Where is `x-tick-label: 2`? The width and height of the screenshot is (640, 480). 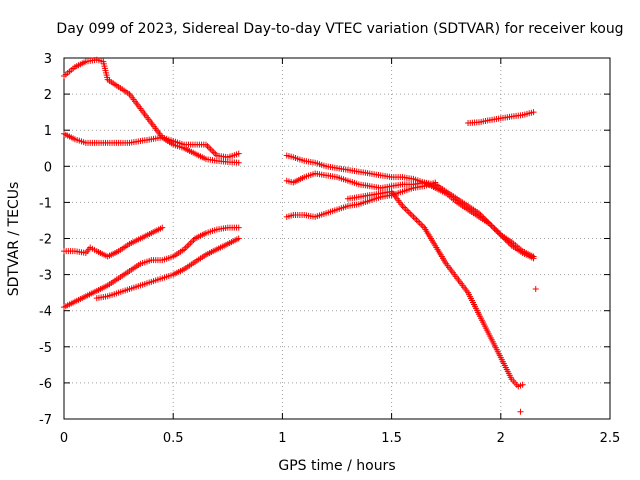 x-tick-label: 2 is located at coordinates (501, 438).